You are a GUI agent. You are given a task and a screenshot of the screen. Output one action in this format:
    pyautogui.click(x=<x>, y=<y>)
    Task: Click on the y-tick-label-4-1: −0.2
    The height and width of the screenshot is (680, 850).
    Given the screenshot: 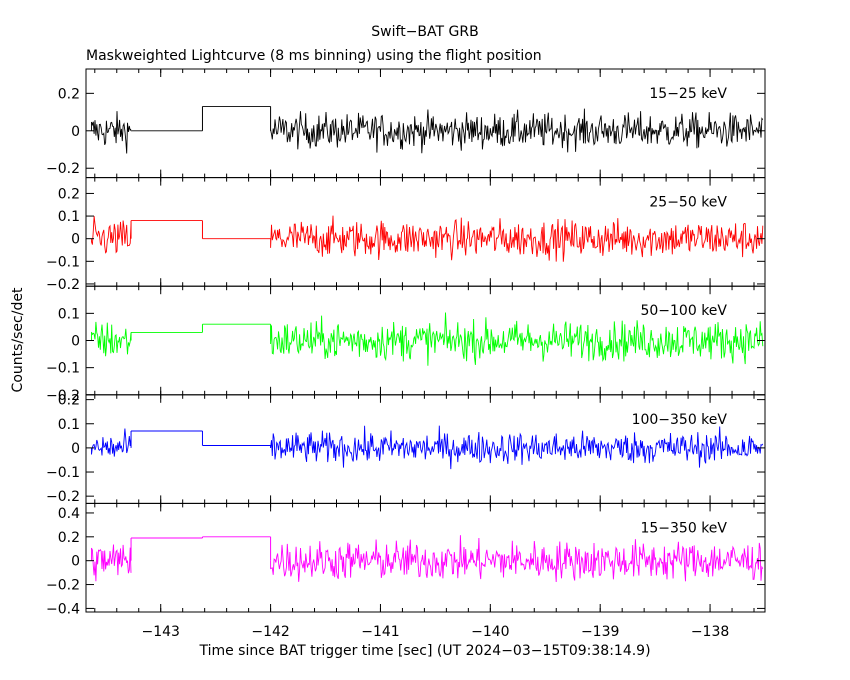 What is the action you would take?
    pyautogui.click(x=63, y=586)
    